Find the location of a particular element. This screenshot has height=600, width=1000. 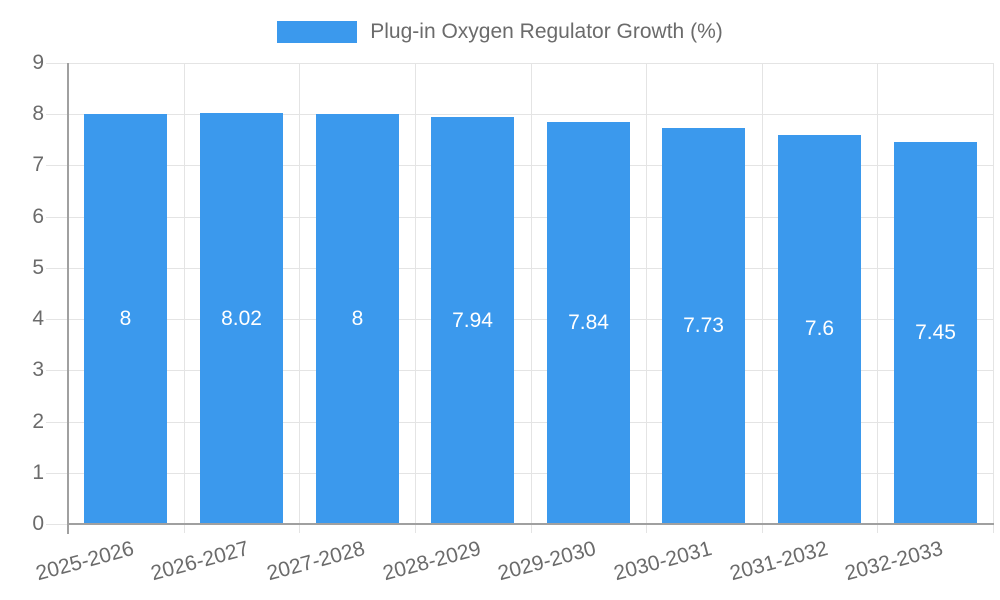

legend-swatch-icon is located at coordinates (317, 32).